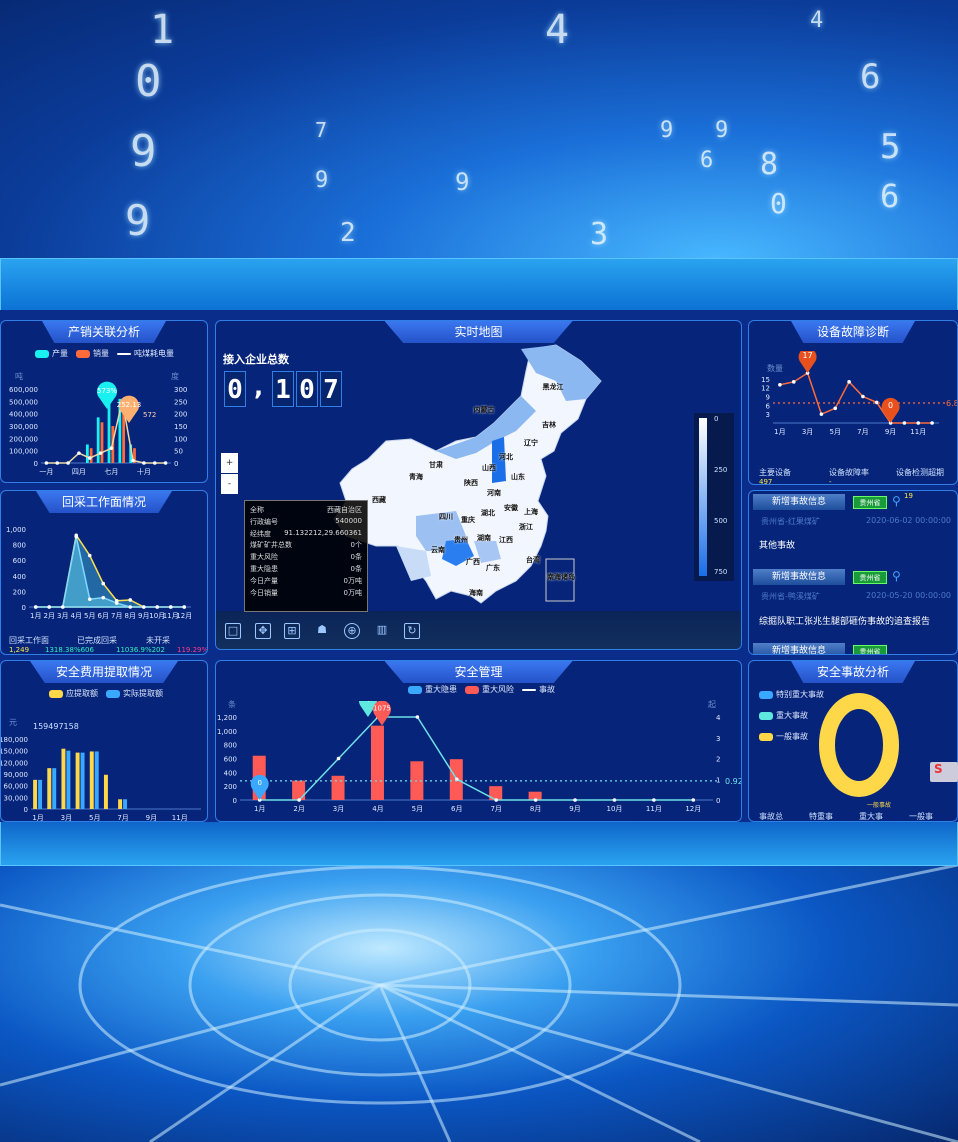  Describe the element at coordinates (103, 616) in the screenshot. I see `x-tick-label: 6月` at that location.